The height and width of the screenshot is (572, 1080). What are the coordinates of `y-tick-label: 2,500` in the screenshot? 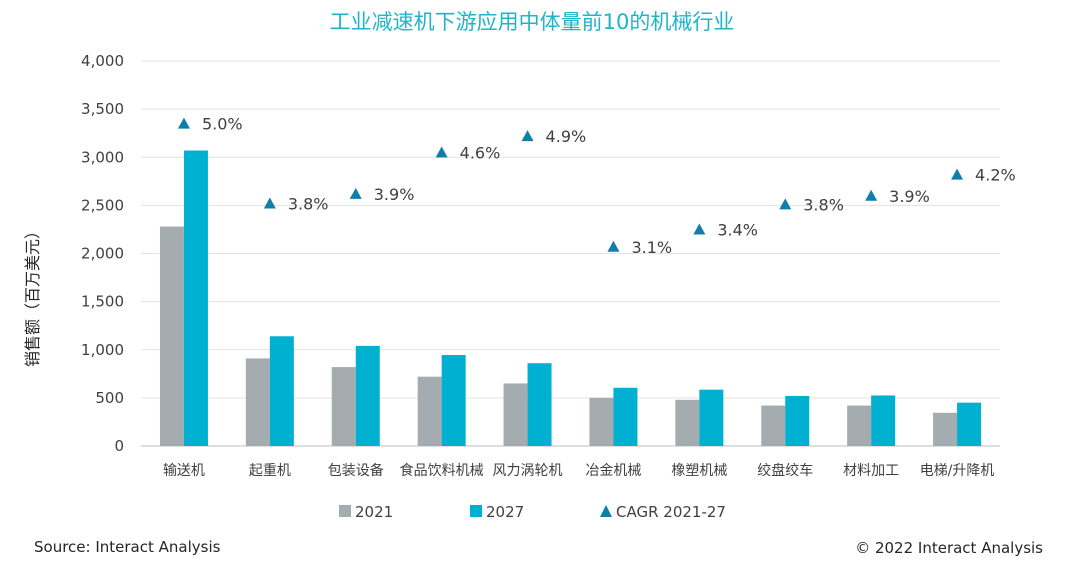 It's located at (102, 205).